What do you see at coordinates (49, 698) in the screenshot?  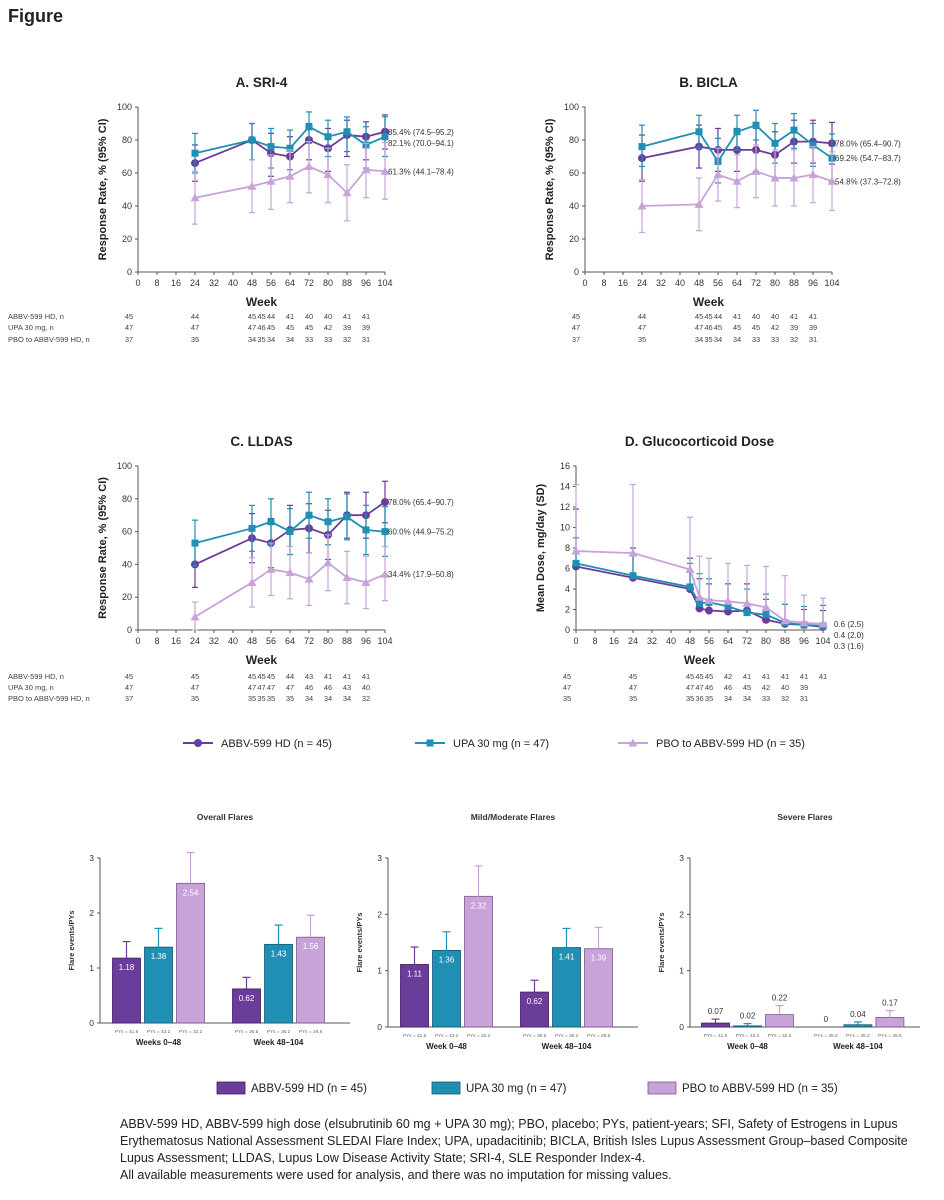 I see `at-risk-row-label: PBO to ABBV-599 HD, n` at bounding box center [49, 698].